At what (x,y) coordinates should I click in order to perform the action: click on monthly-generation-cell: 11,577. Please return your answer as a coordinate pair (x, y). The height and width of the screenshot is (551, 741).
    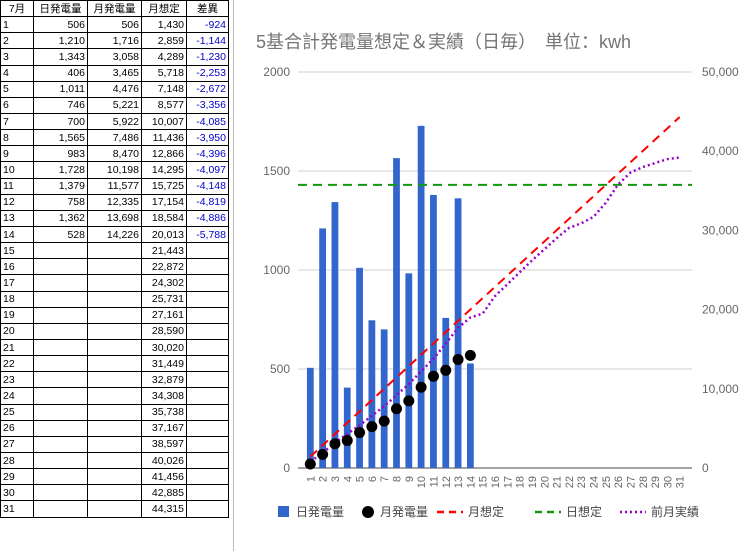
    Looking at the image, I should click on (114, 186).